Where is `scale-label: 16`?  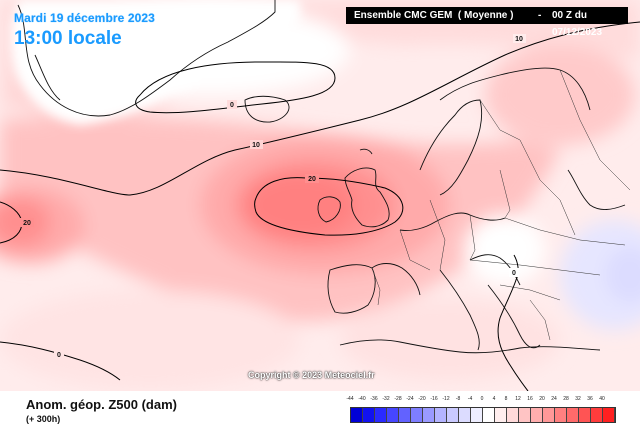 scale-label: 16 is located at coordinates (530, 399).